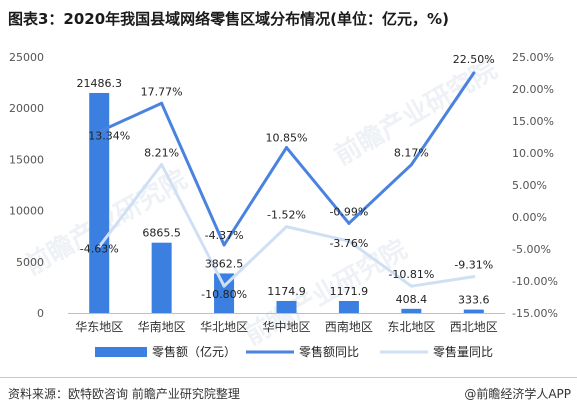 This screenshot has width=577, height=411. Describe the element at coordinates (161, 233) in the screenshot. I see `bar-value-label: 6865.5` at that location.